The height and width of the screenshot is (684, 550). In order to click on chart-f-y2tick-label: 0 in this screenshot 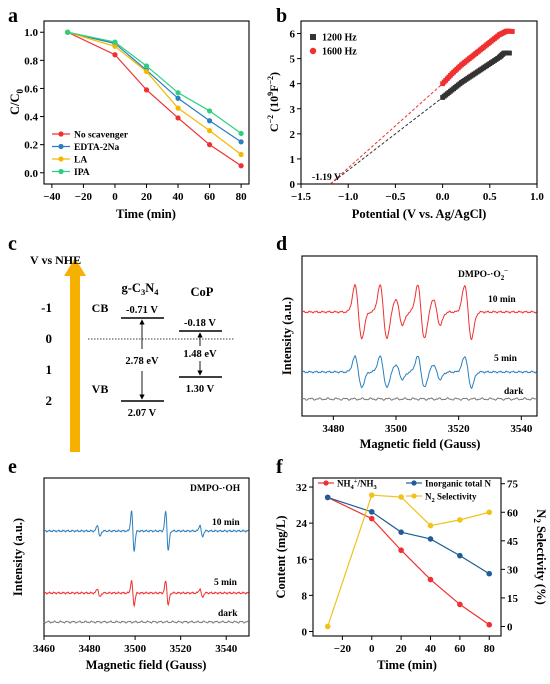, I will do `click(510, 627)`.